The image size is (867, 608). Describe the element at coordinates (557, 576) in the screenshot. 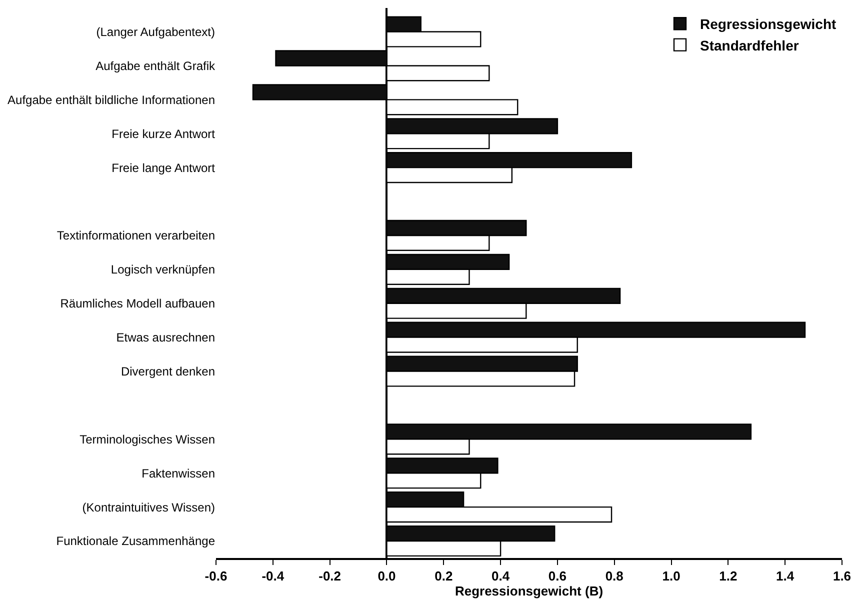

I see `x-tick-label: 0.6` at that location.